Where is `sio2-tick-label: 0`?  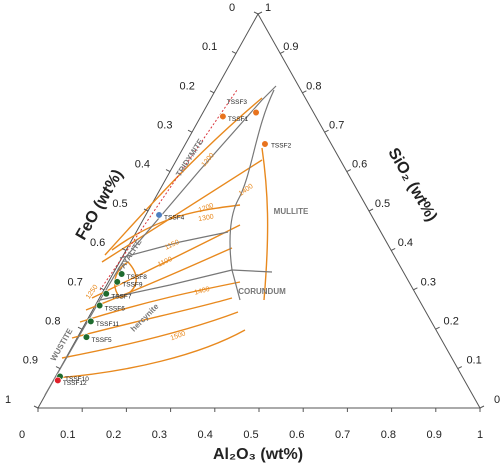
sio2-tick-label: 0 is located at coordinates (497, 400).